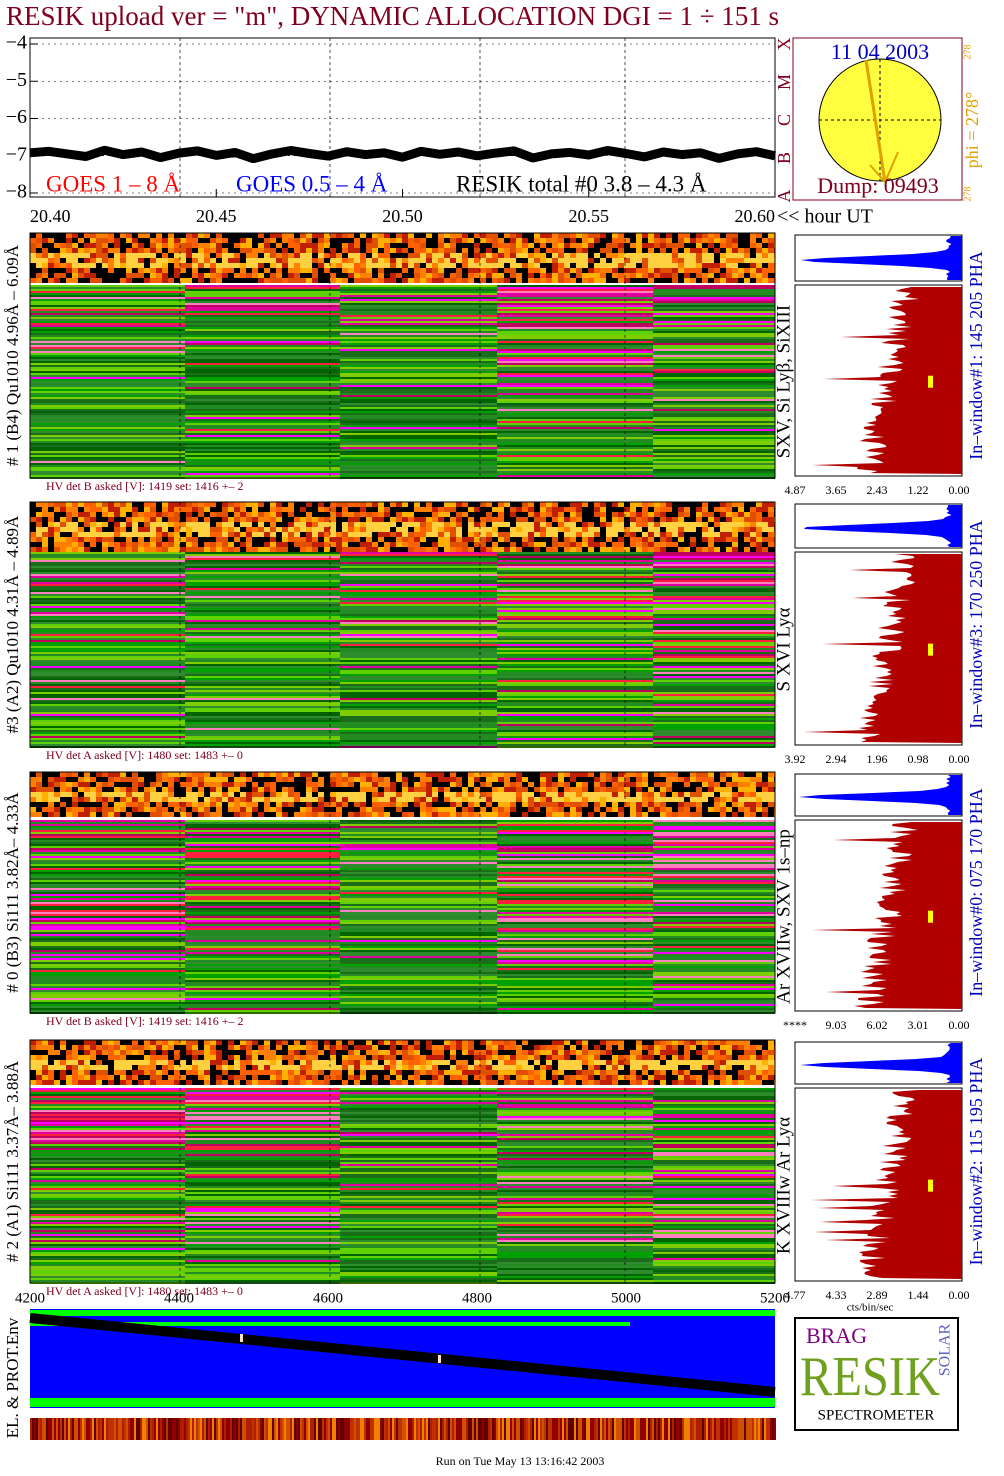 This screenshot has width=1004, height=1476. I want to click on hv-label: HV det B asked [V]: 1419 set: 1416 +– 2, so click(145, 486).